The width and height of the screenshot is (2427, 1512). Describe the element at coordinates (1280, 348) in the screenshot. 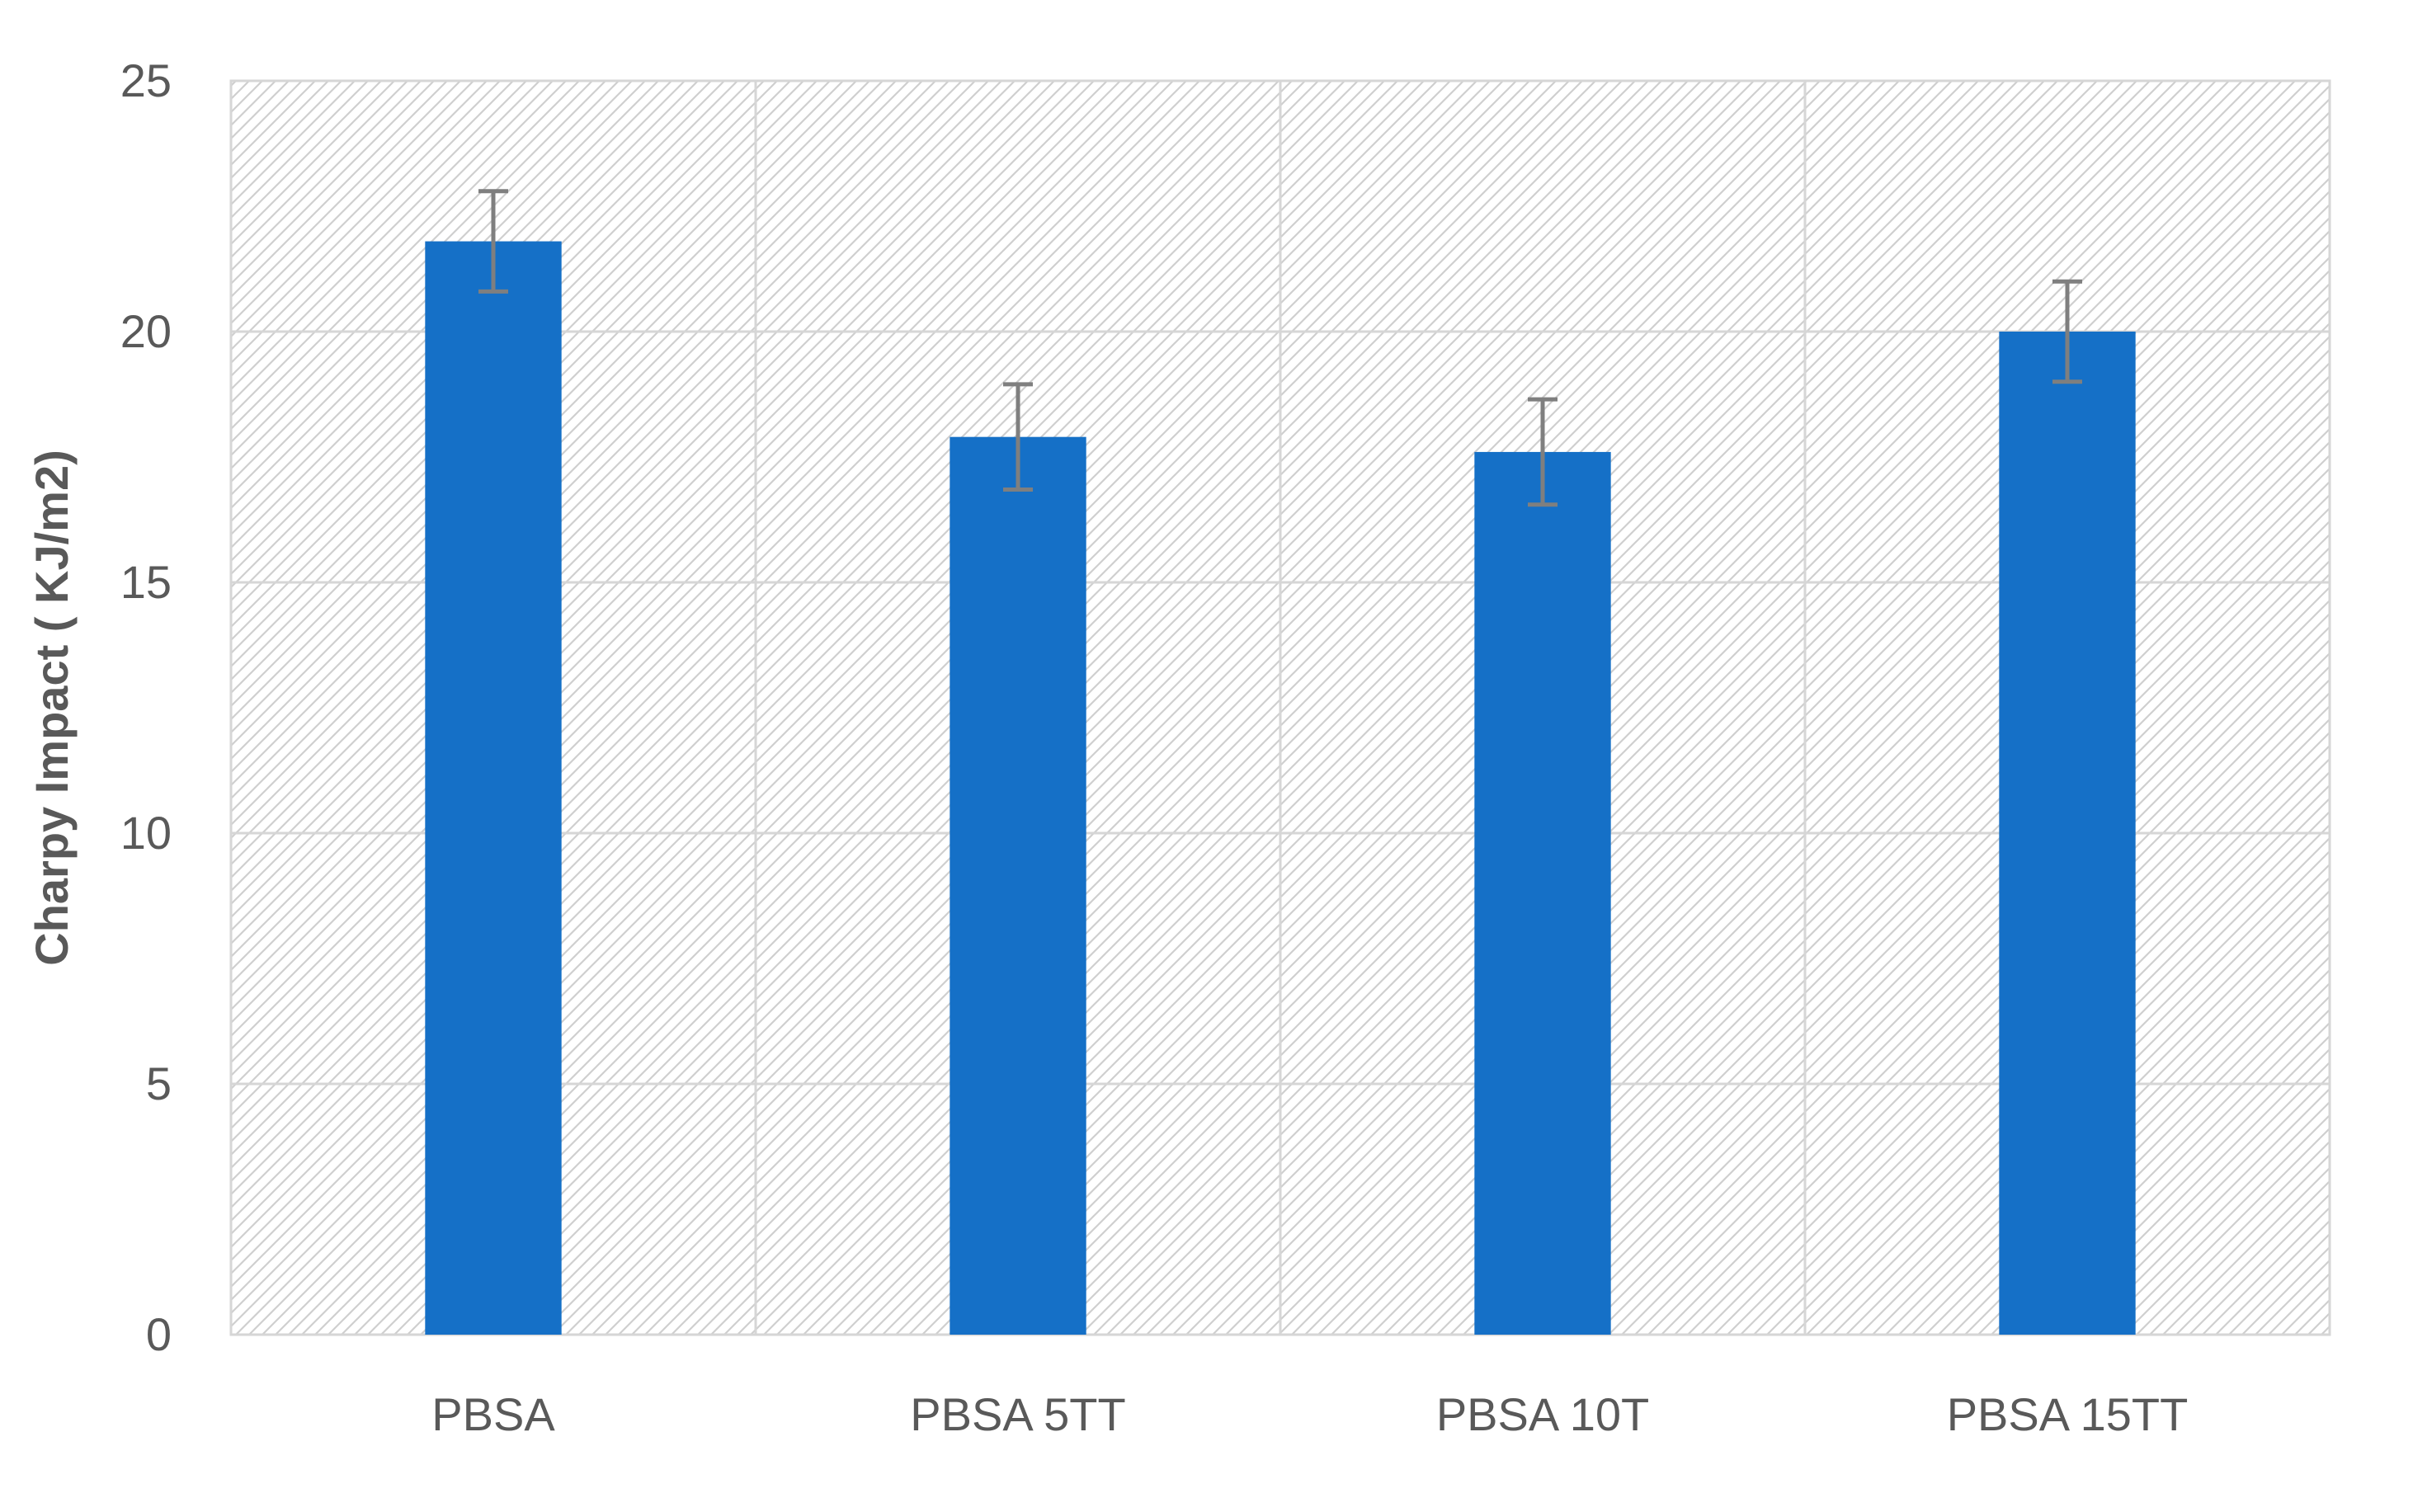

I see `error-bars` at that location.